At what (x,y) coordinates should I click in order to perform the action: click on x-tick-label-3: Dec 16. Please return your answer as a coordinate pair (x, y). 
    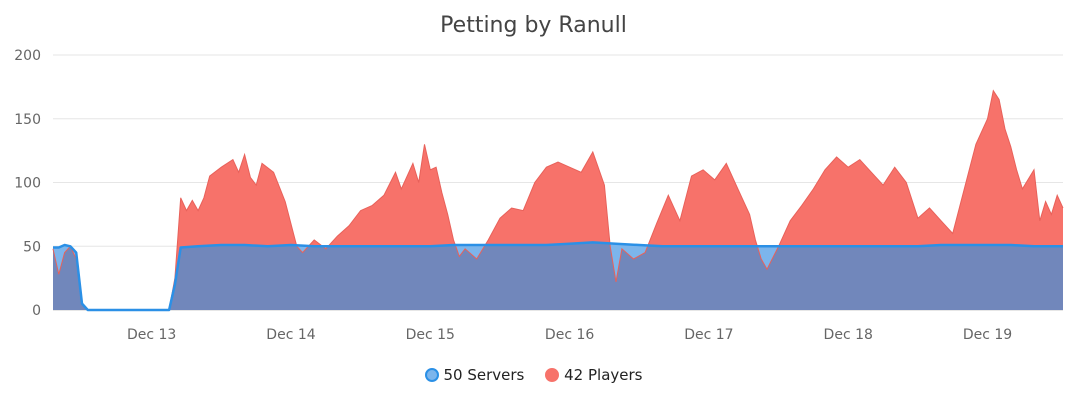
    Looking at the image, I should click on (569, 335).